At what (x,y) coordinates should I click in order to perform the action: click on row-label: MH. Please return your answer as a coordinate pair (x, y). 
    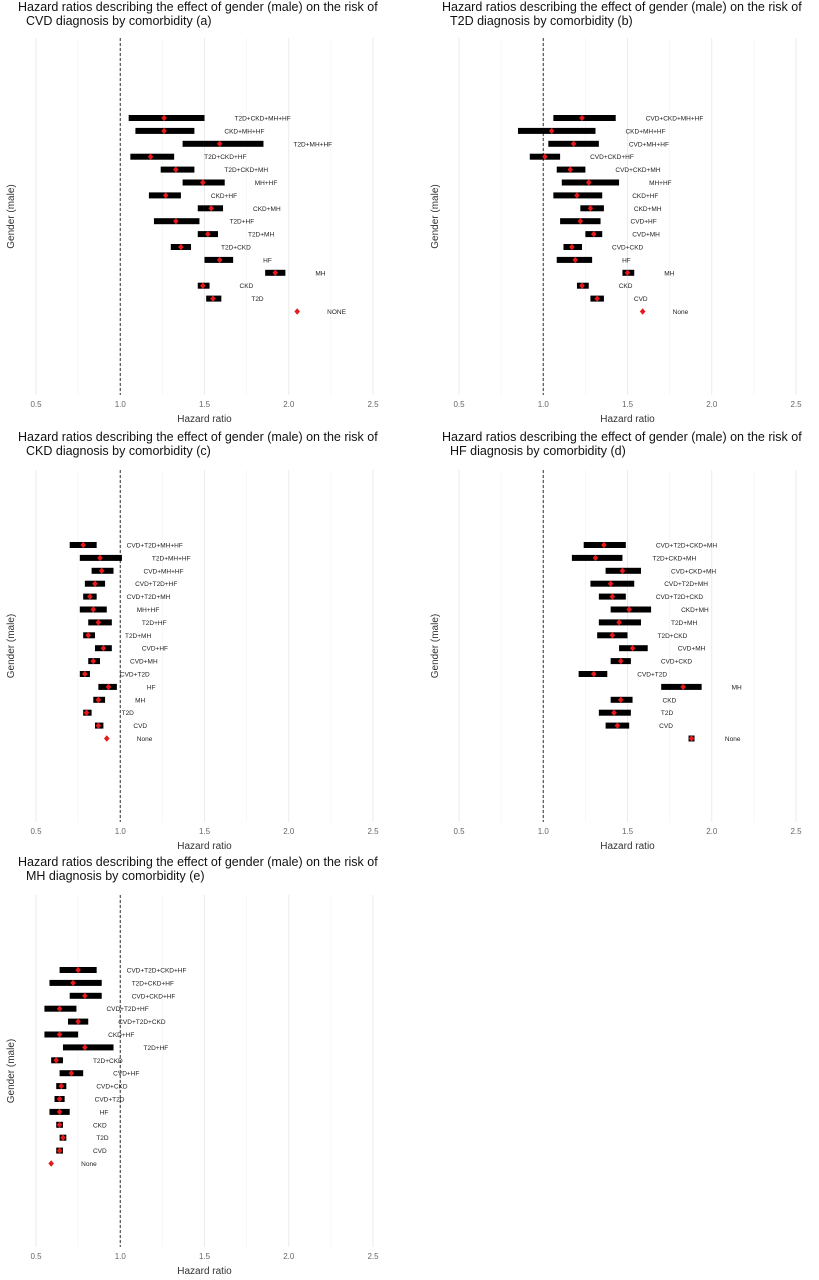
    Looking at the image, I should click on (737, 687).